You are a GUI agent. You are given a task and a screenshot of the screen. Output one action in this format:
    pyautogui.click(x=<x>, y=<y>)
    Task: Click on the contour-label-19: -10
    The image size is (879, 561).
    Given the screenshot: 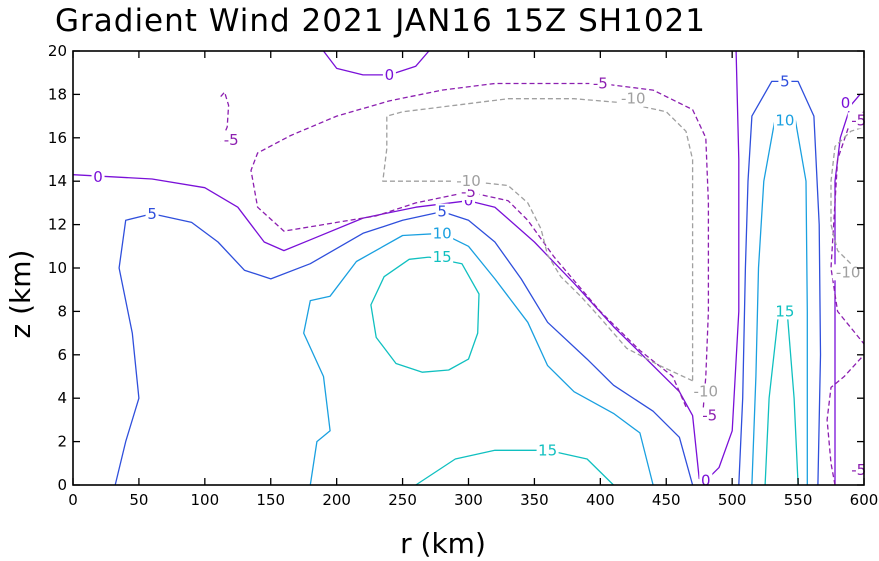 What is the action you would take?
    pyautogui.click(x=633, y=99)
    